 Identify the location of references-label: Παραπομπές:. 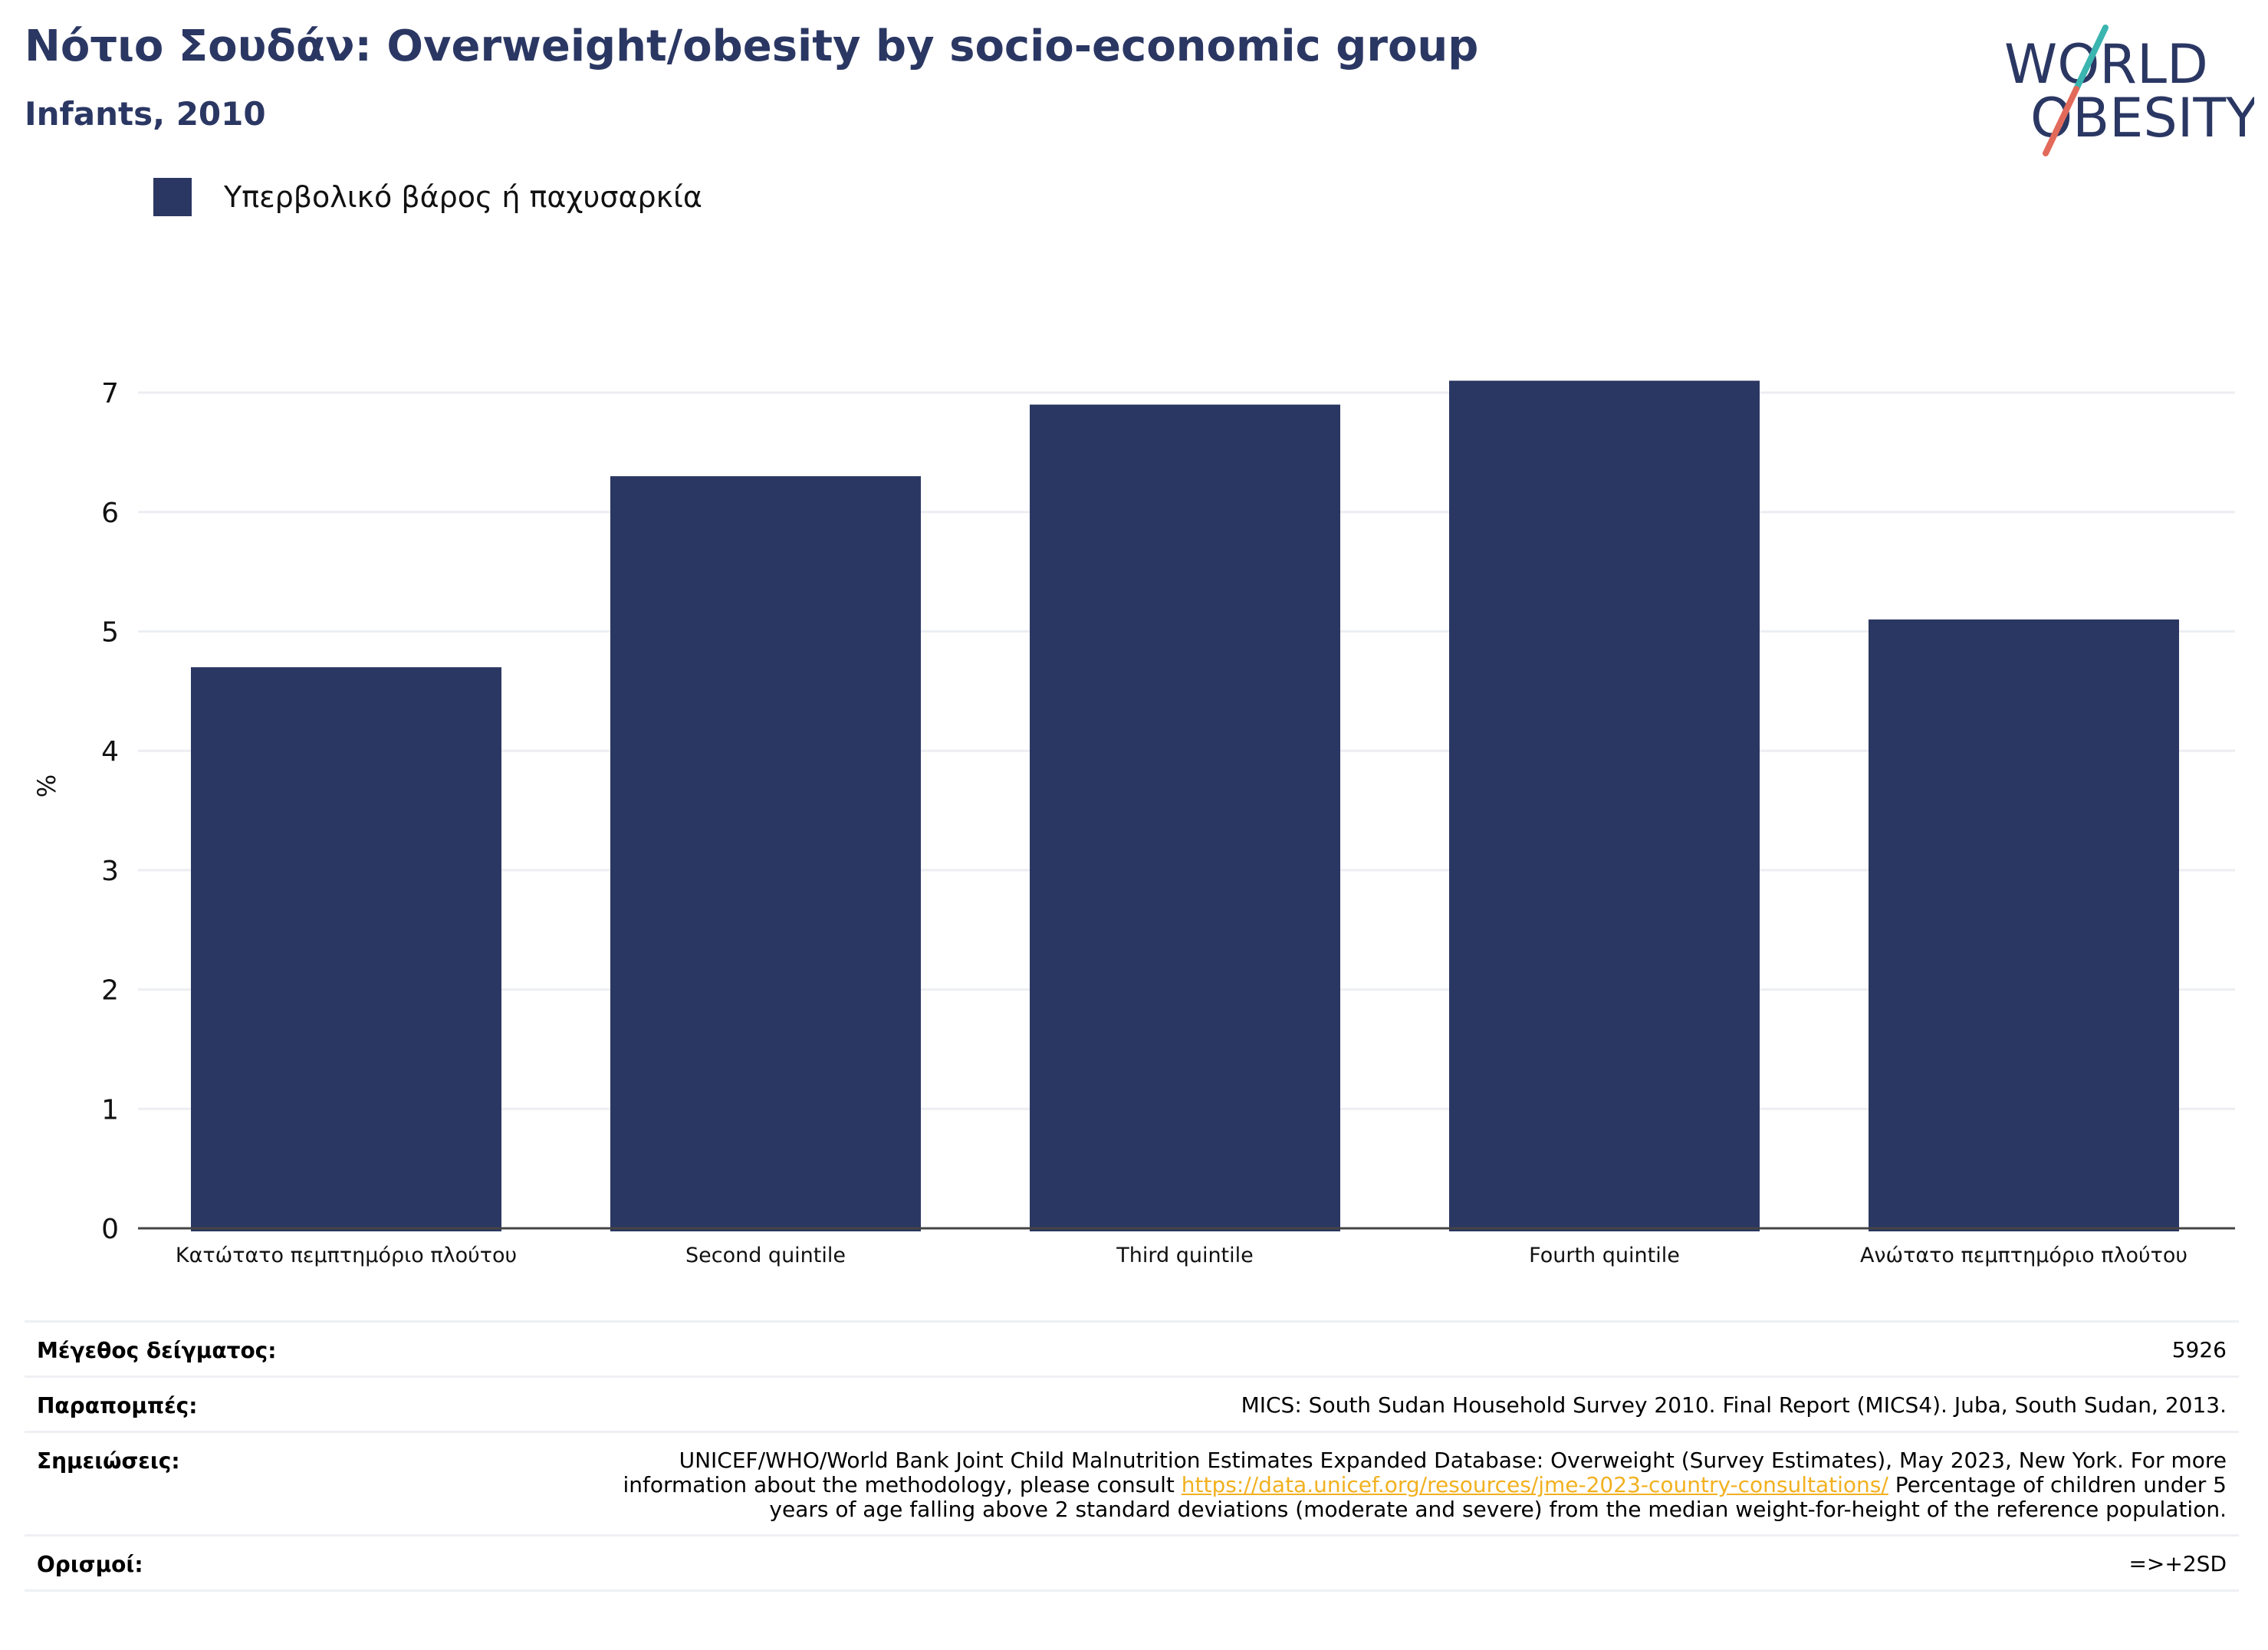
(117, 1405).